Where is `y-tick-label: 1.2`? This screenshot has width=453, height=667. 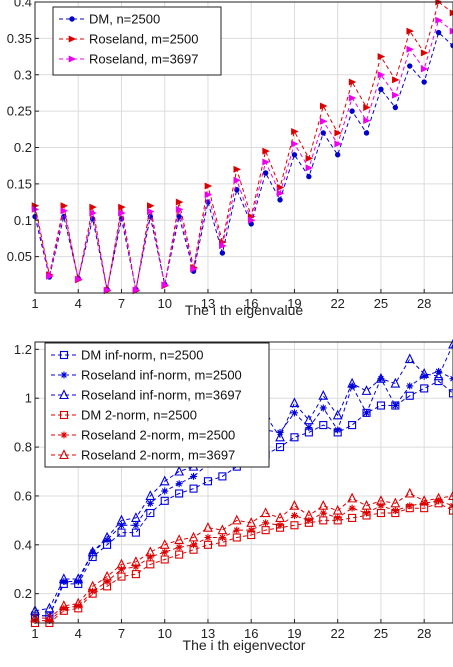
y-tick-label: 1.2 is located at coordinates (23, 349).